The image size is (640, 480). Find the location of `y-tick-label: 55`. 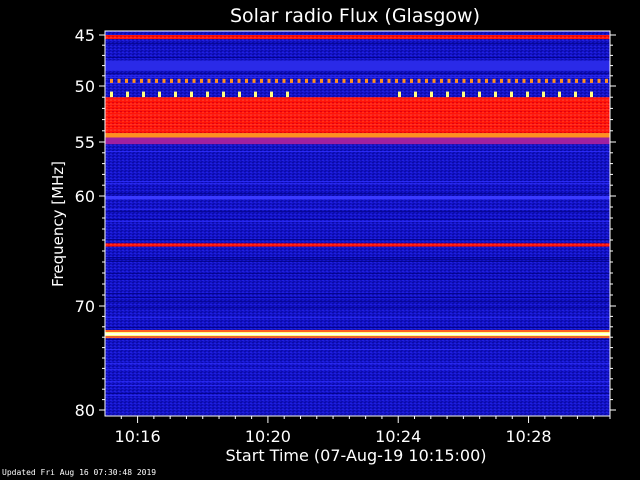

y-tick-label: 55 is located at coordinates (85, 142).